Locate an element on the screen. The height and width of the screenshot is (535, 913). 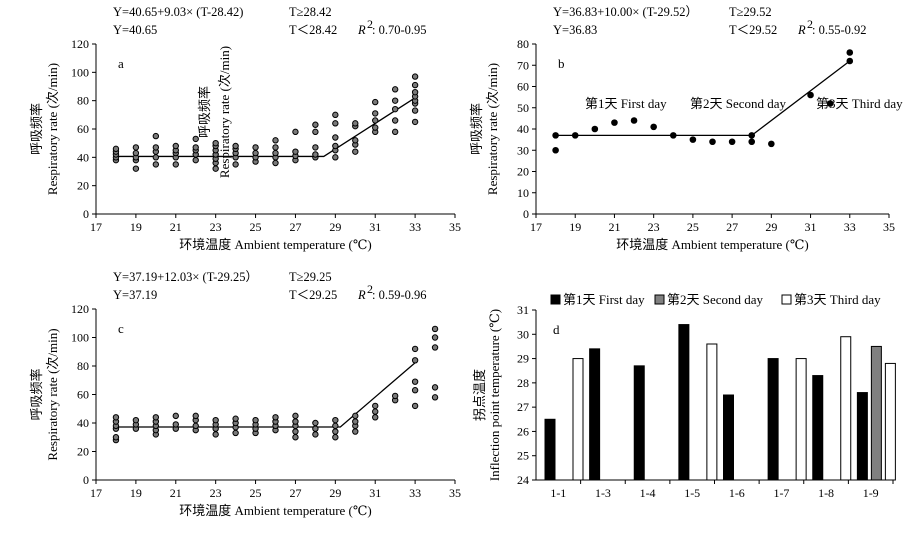
y-tick-label: 27 is located at coordinates (523, 407).